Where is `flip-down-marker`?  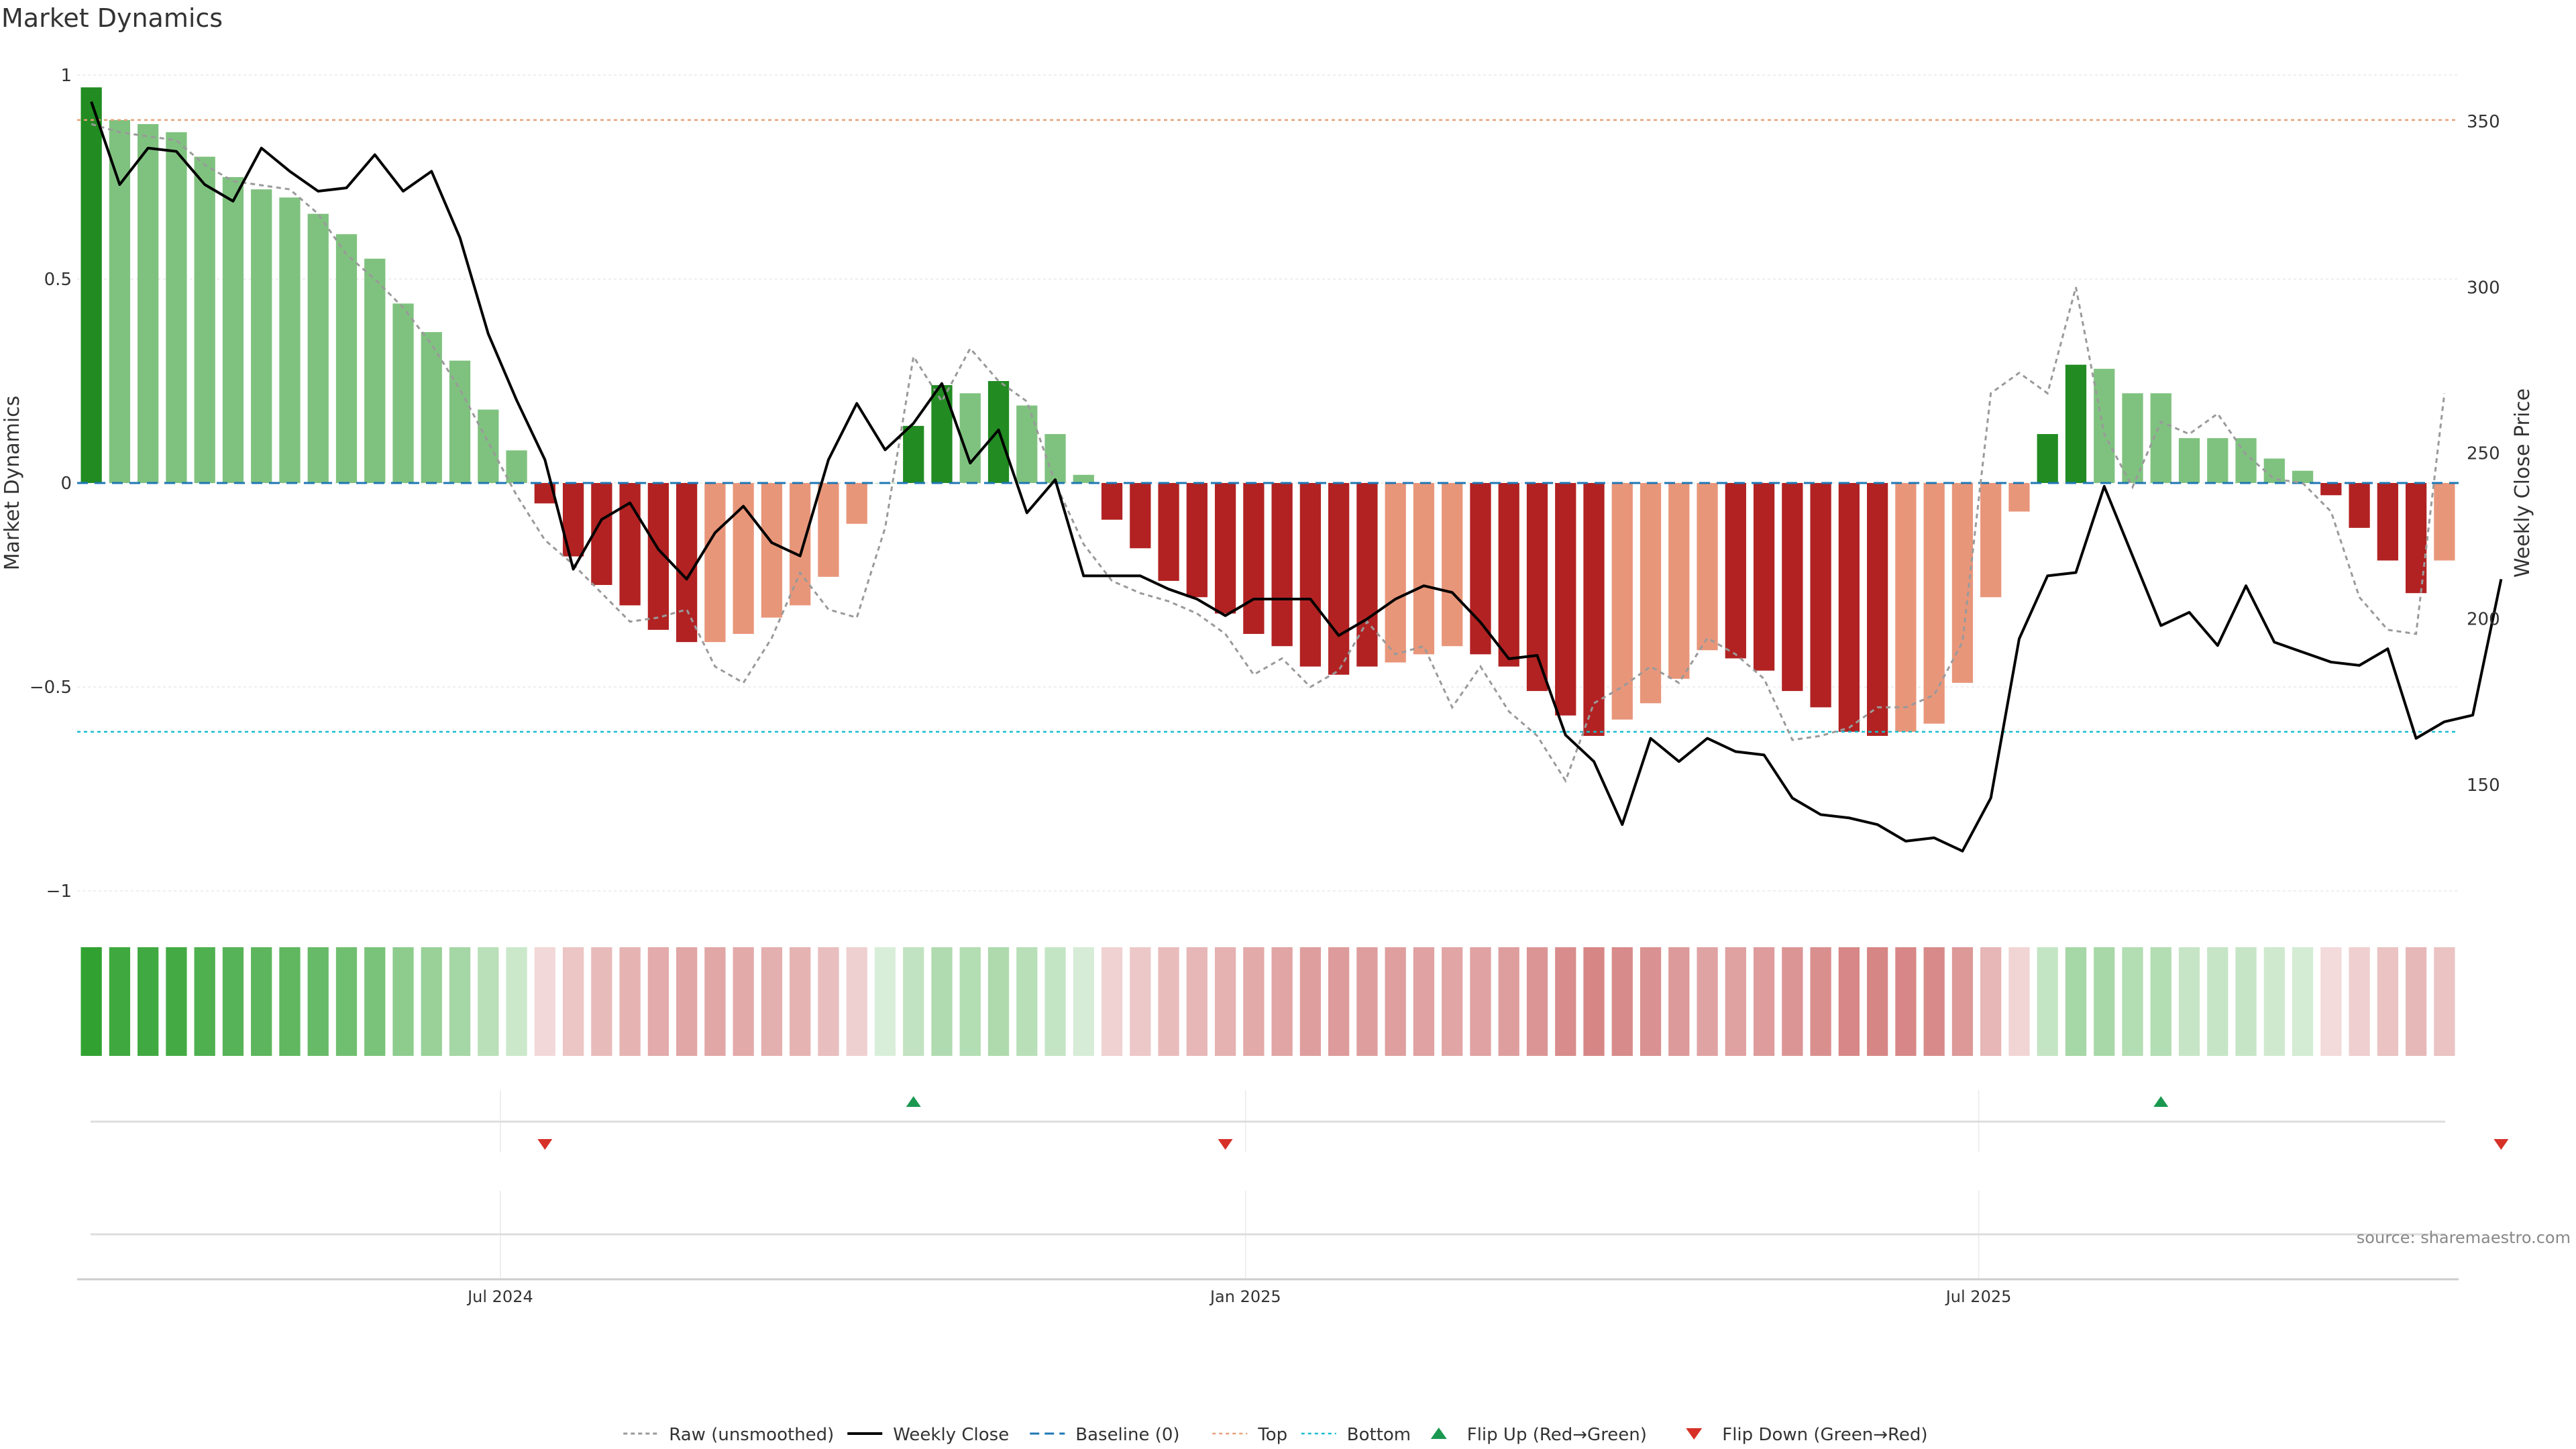 flip-down-marker is located at coordinates (545, 1144).